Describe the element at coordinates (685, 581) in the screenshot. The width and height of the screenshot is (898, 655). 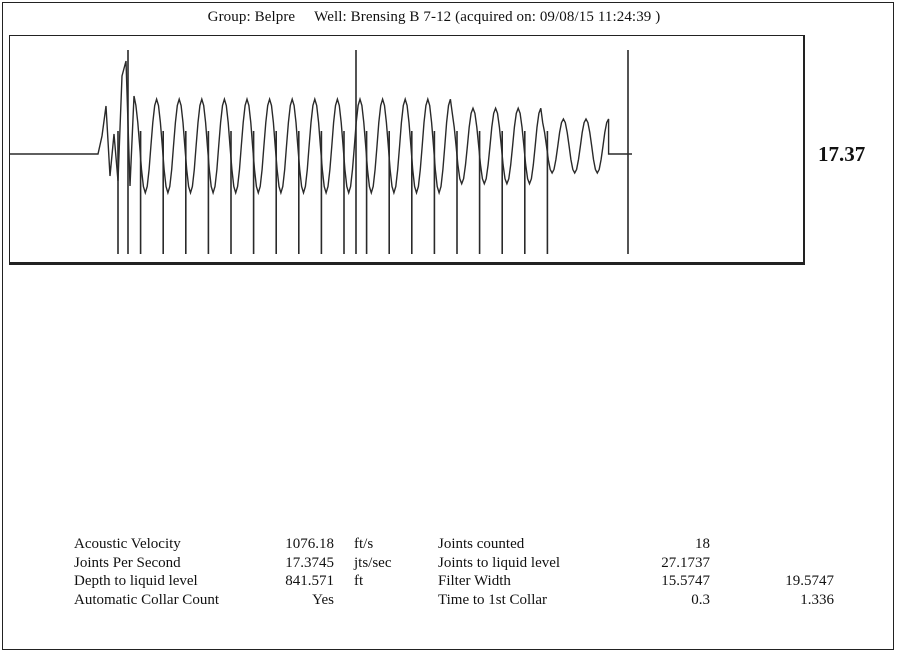
I see `stat-value: 15.5747` at that location.